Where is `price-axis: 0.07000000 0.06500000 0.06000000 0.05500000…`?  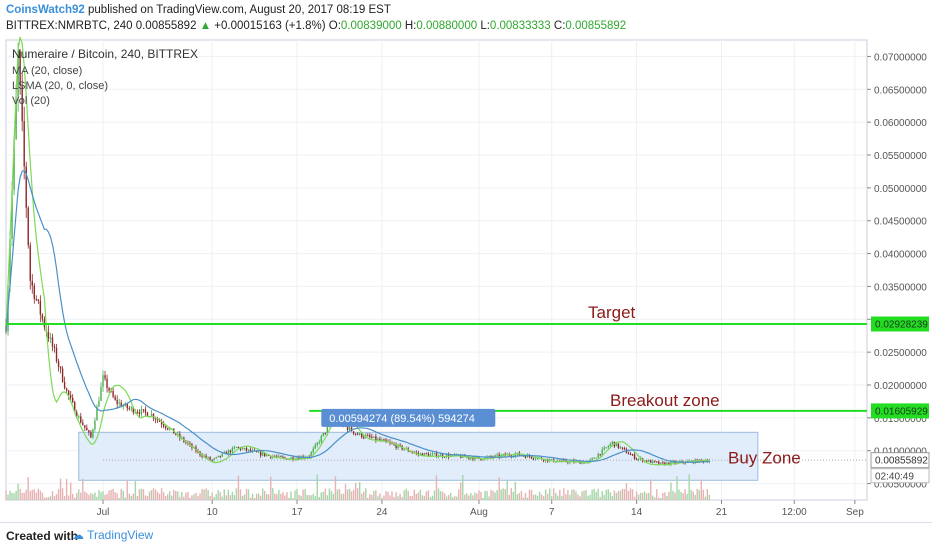
price-axis: 0.07000000 0.06500000 0.06000000 0.05500000… is located at coordinates (897, 271).